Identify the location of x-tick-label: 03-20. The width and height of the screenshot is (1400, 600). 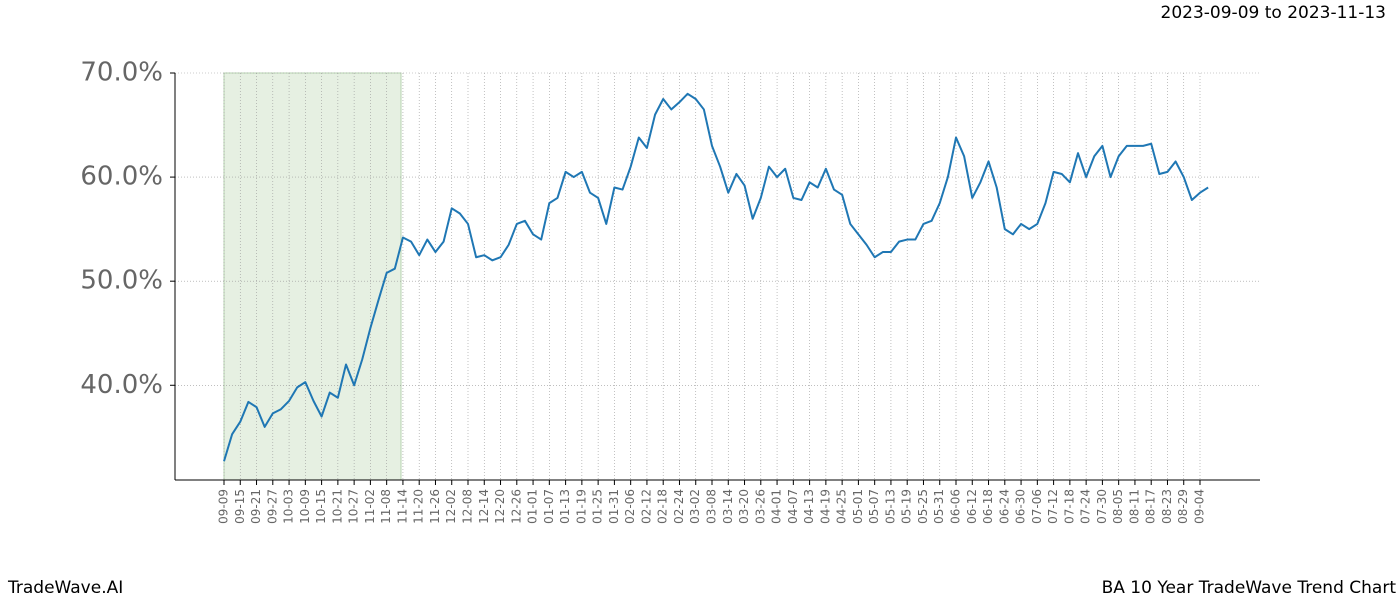
(744, 506).